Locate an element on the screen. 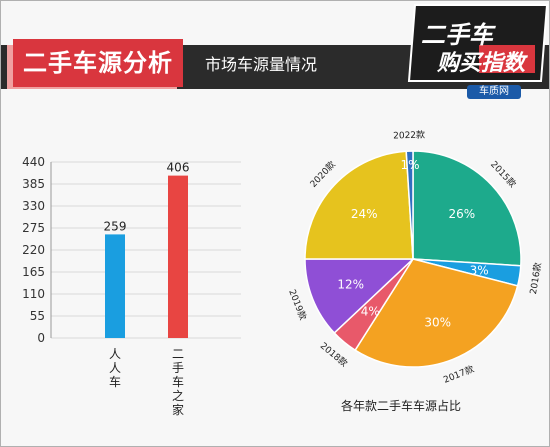 This screenshot has height=447, width=550. bar-y-tick-label: 385 is located at coordinates (33, 184).